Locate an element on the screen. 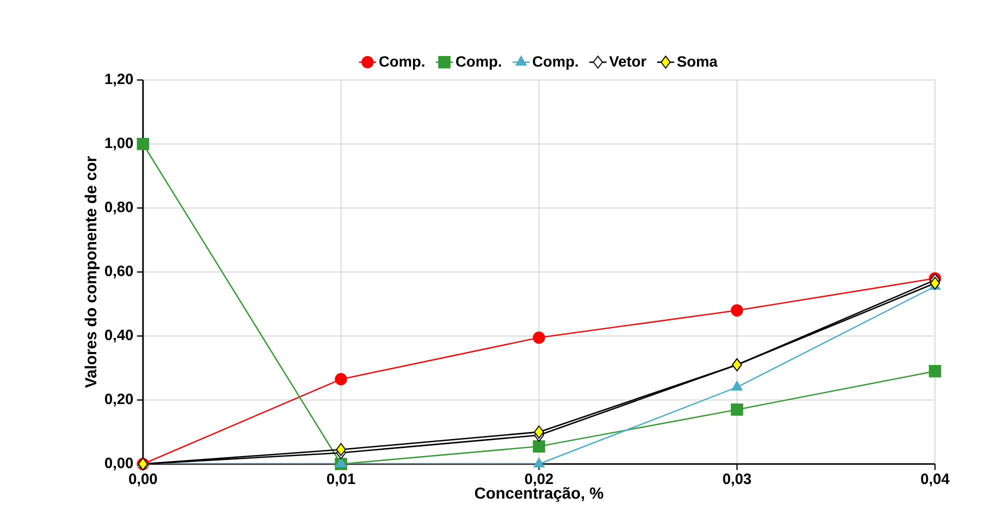 The height and width of the screenshot is (529, 999). y-tick-label: 0,40 is located at coordinates (118, 336).